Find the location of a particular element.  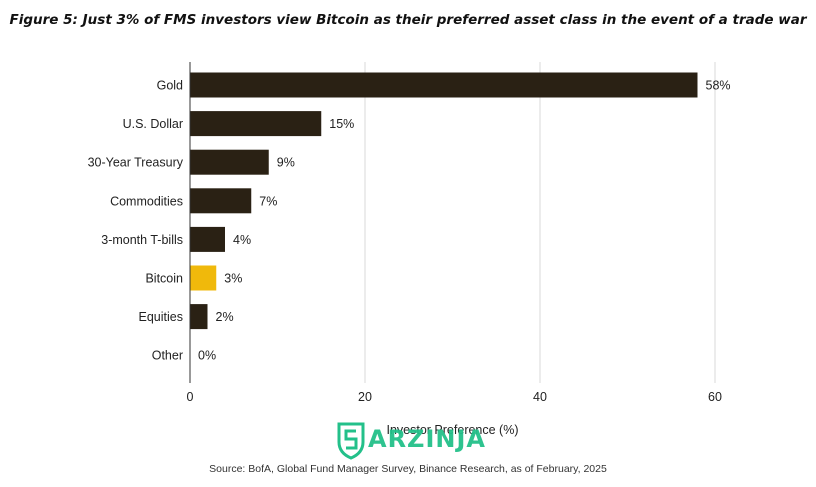

x-axis-title: Investor Preference (%) is located at coordinates (453, 430).